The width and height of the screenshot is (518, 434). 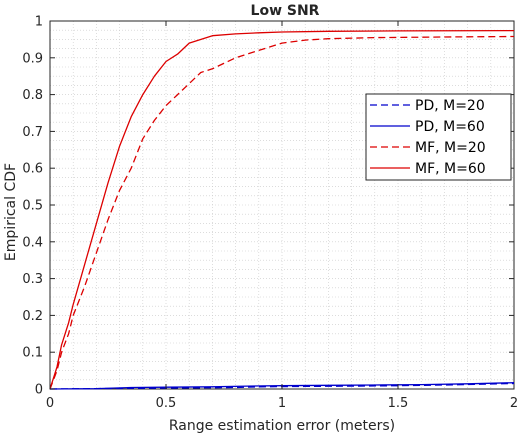 What do you see at coordinates (32, 279) in the screenshot?
I see `y-tick-label: 0.3` at bounding box center [32, 279].